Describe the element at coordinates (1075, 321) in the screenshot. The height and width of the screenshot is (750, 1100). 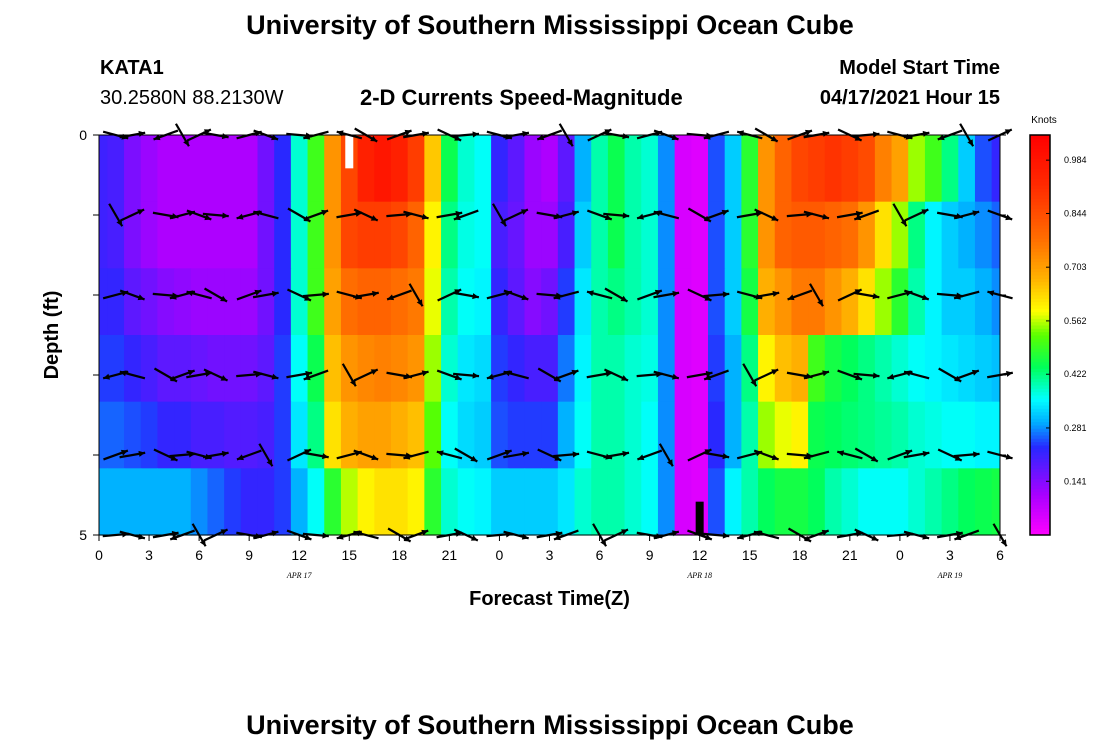
I see `colorbar-tick-label: 0.562` at that location.